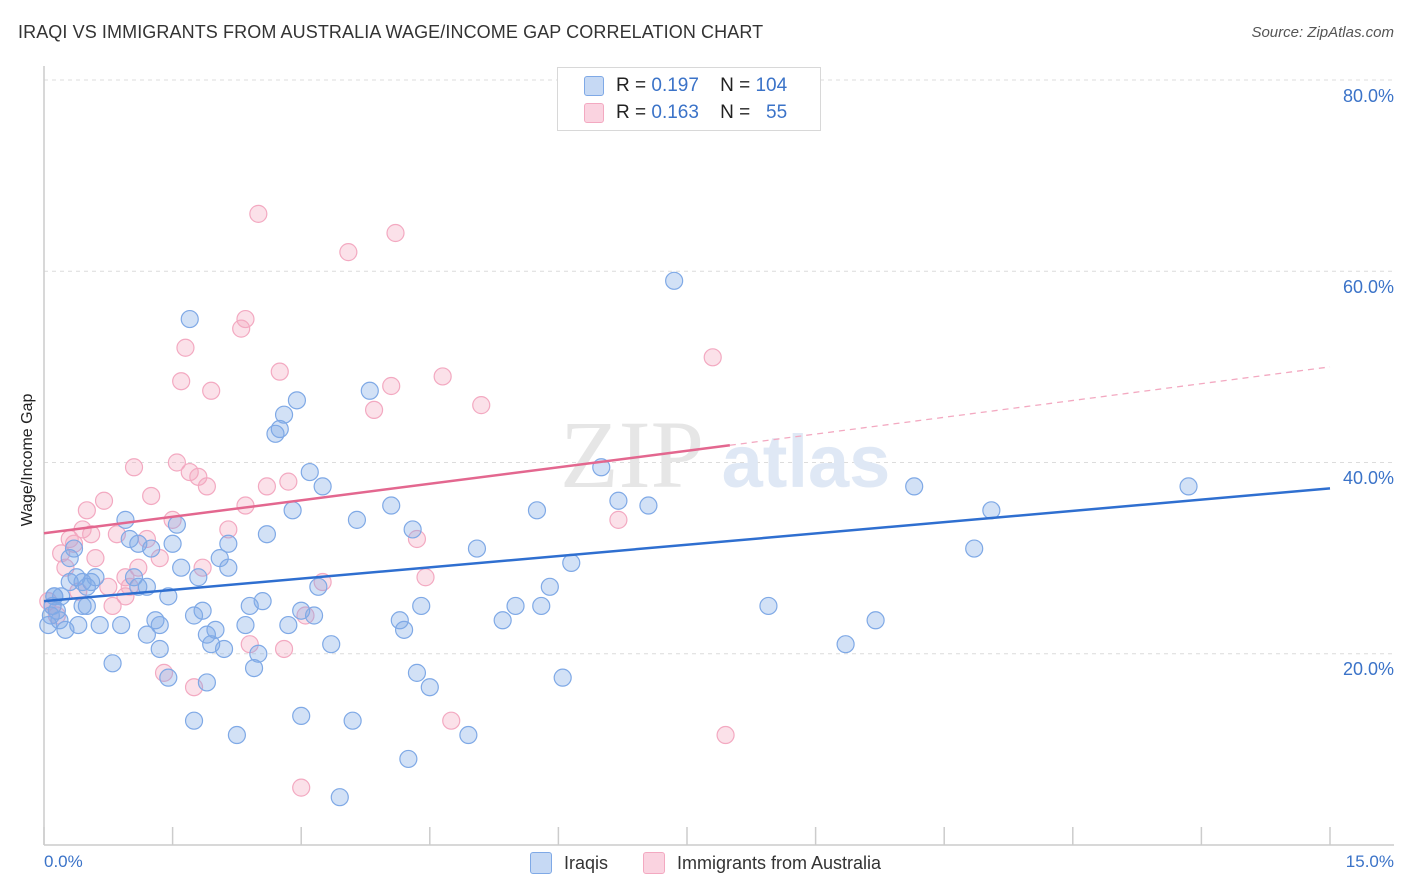 This screenshot has height=892, width=1406. I want to click on legend-australia-label: Immigrants from Australia, so click(779, 862).